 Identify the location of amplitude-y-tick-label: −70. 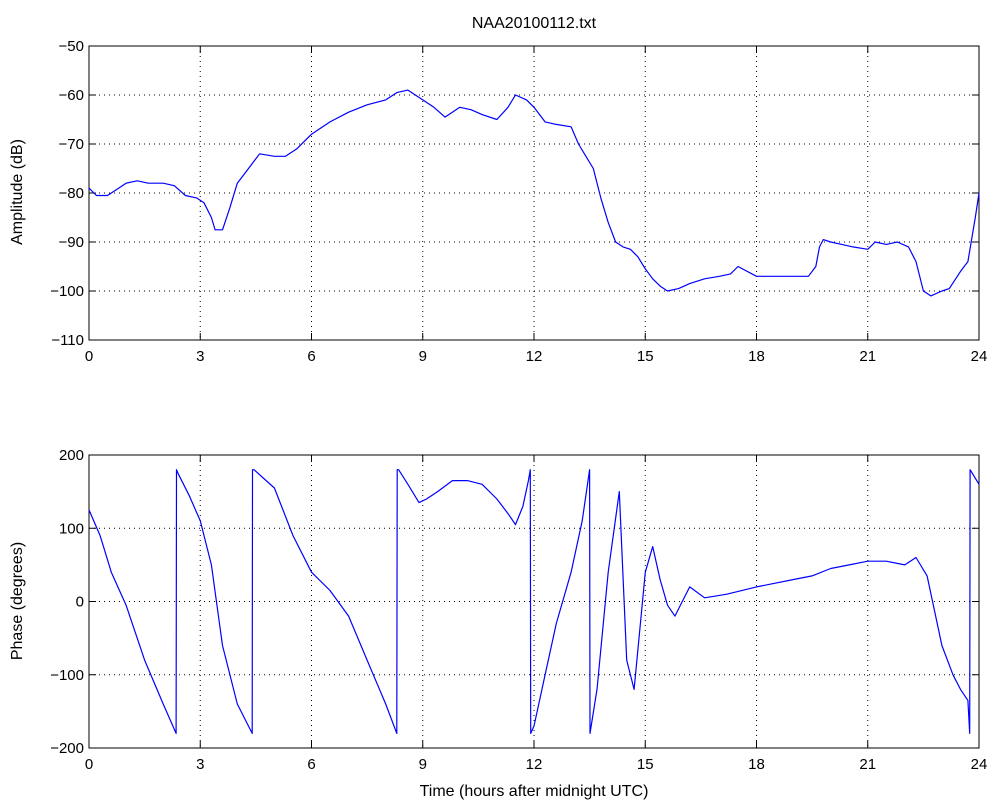
(71, 144).